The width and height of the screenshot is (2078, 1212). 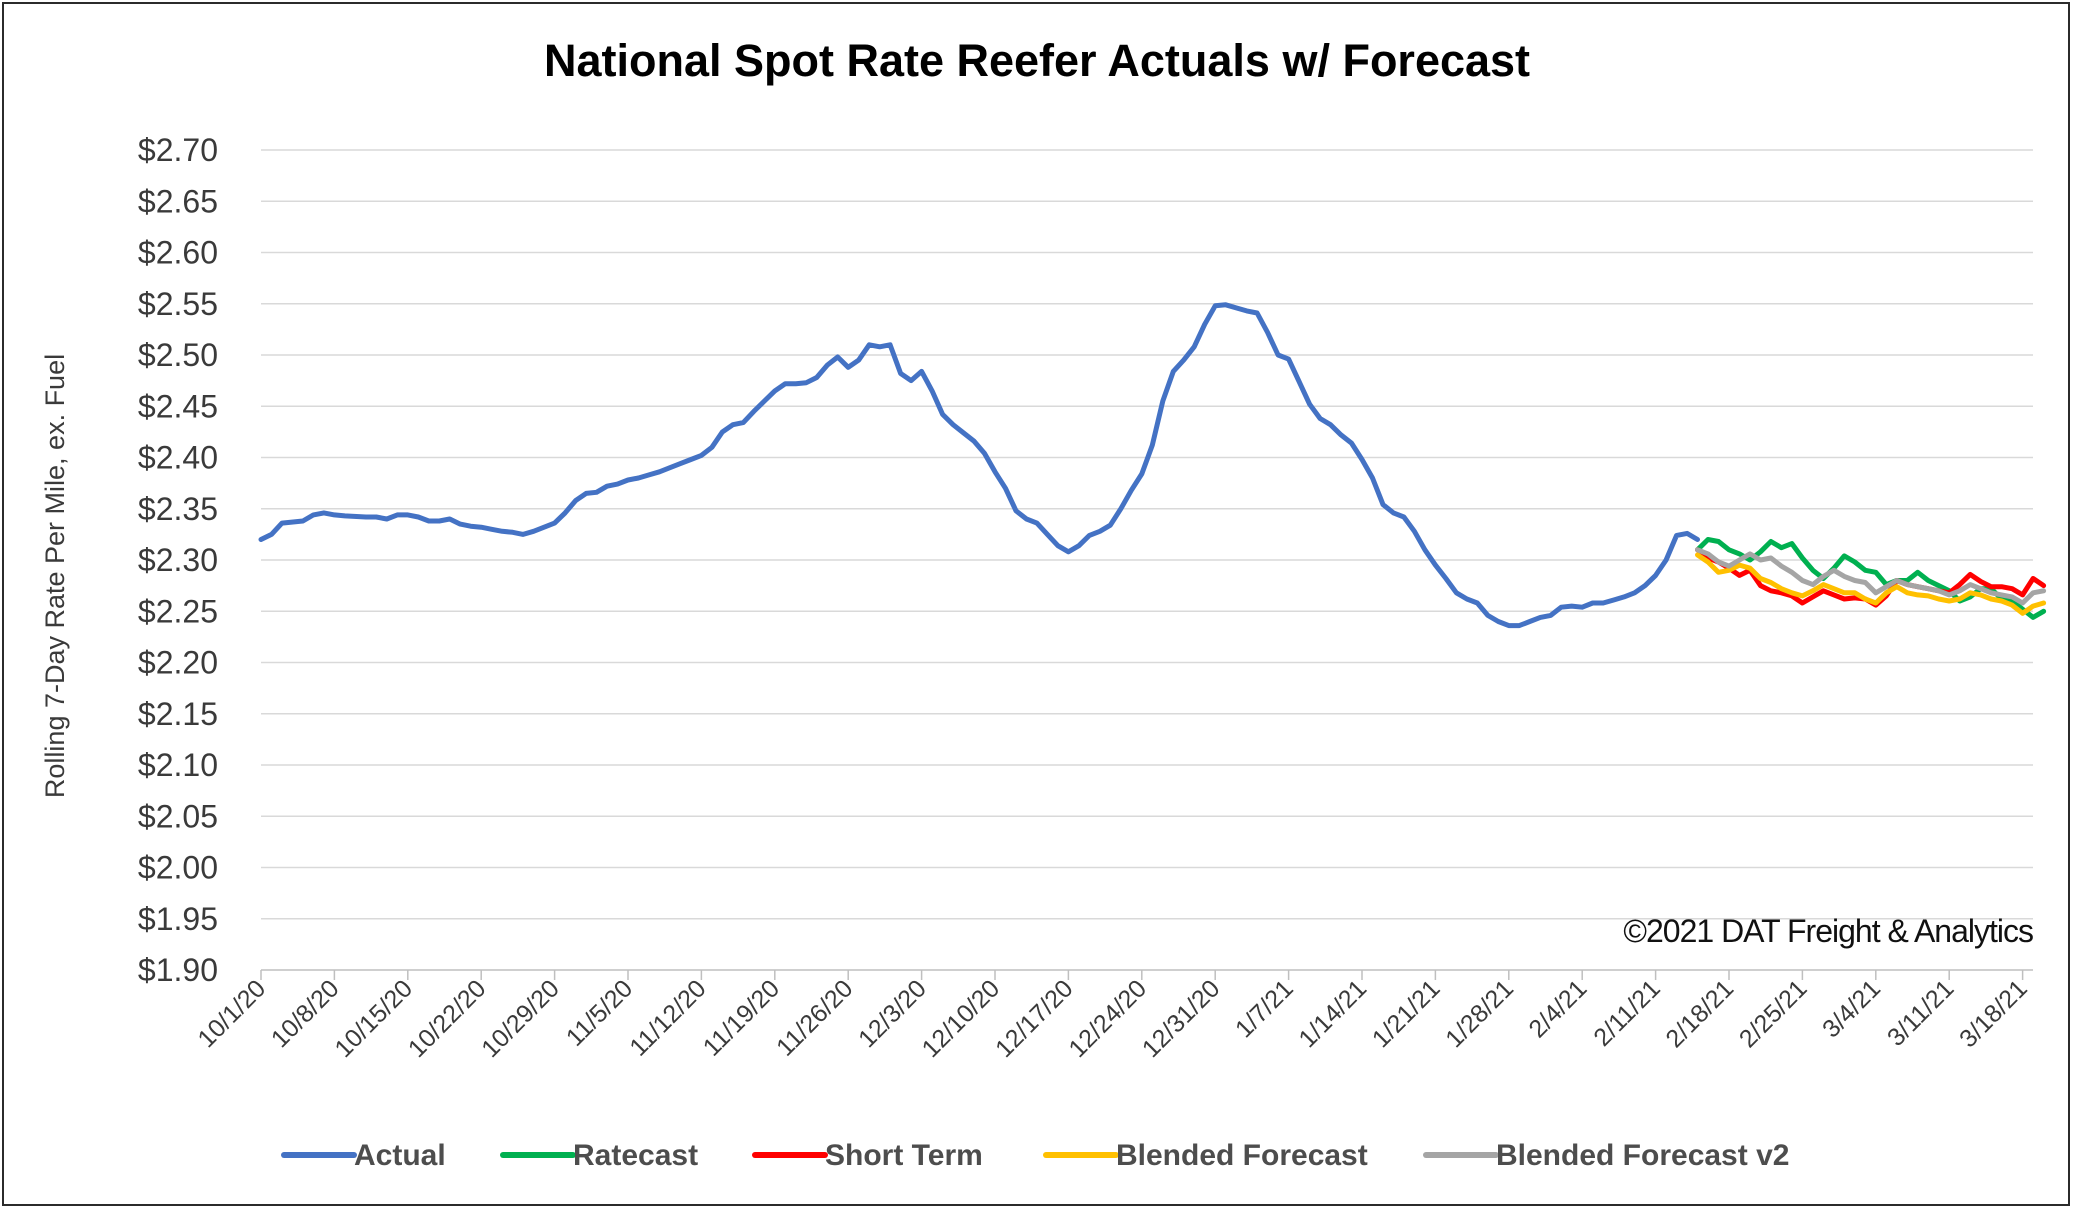 What do you see at coordinates (1626, 1012) in the screenshot?
I see `x-tick-label: 2/11/21` at bounding box center [1626, 1012].